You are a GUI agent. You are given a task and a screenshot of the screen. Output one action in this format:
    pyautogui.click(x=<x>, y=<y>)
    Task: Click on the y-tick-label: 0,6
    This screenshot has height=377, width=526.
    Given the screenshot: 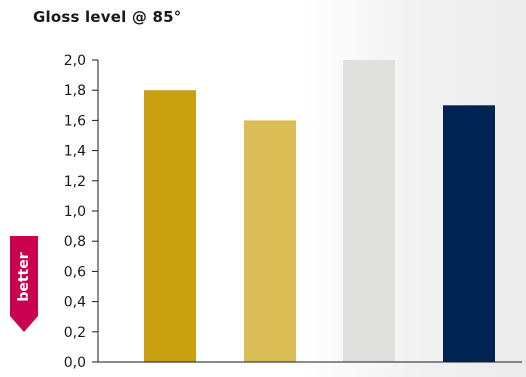 What is the action you would take?
    pyautogui.click(x=75, y=272)
    